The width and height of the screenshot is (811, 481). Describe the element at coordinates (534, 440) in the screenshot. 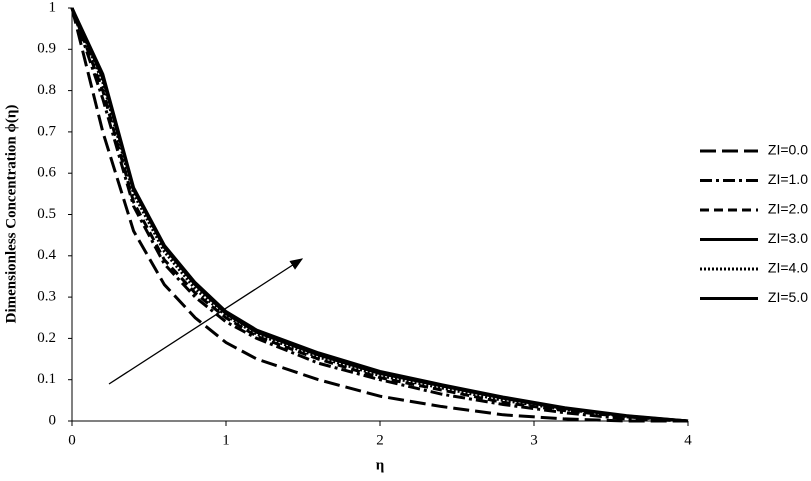

I see `x-tick-label: 3` at that location.